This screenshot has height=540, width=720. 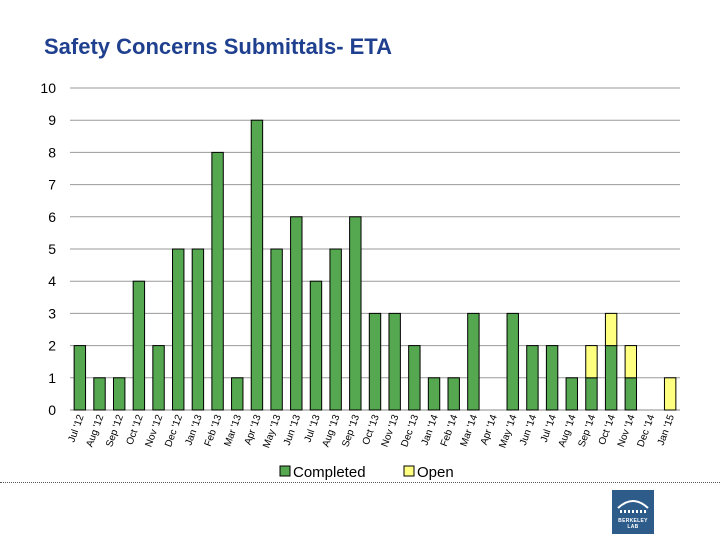 What do you see at coordinates (470, 430) in the screenshot?
I see `x-tick-label: Mar '14` at bounding box center [470, 430].